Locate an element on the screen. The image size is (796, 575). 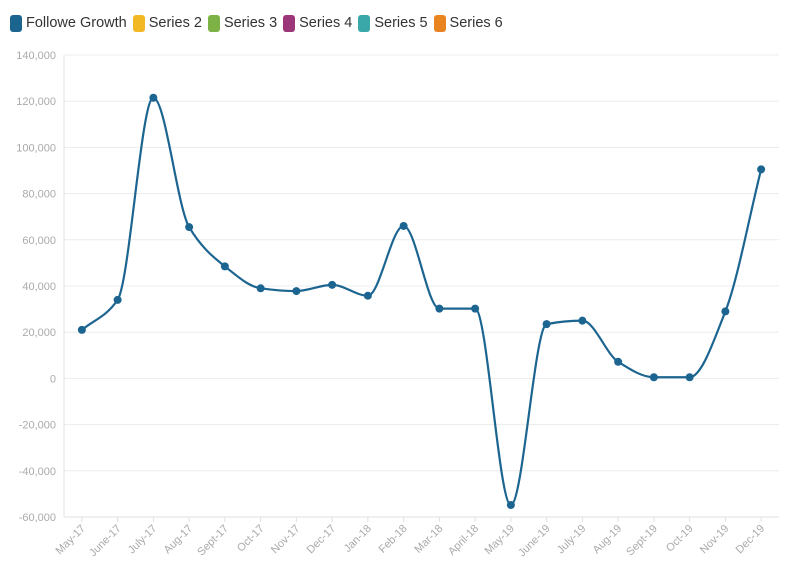
x-tick-label: June-17 is located at coordinates (105, 541).